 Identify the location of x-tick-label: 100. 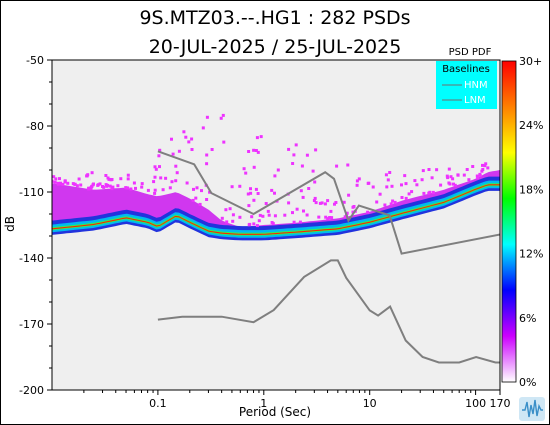
(475, 403).